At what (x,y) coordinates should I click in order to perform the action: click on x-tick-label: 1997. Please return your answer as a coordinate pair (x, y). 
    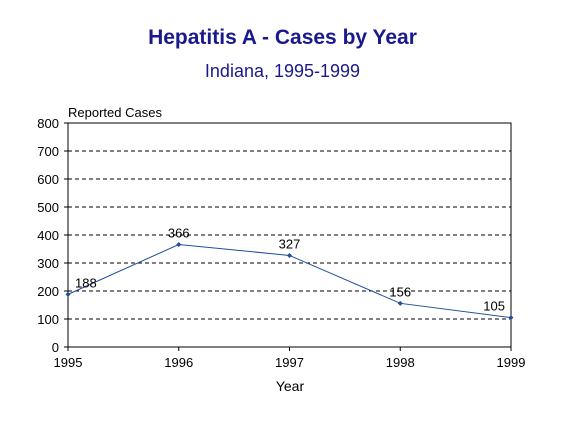
    Looking at the image, I should click on (289, 362).